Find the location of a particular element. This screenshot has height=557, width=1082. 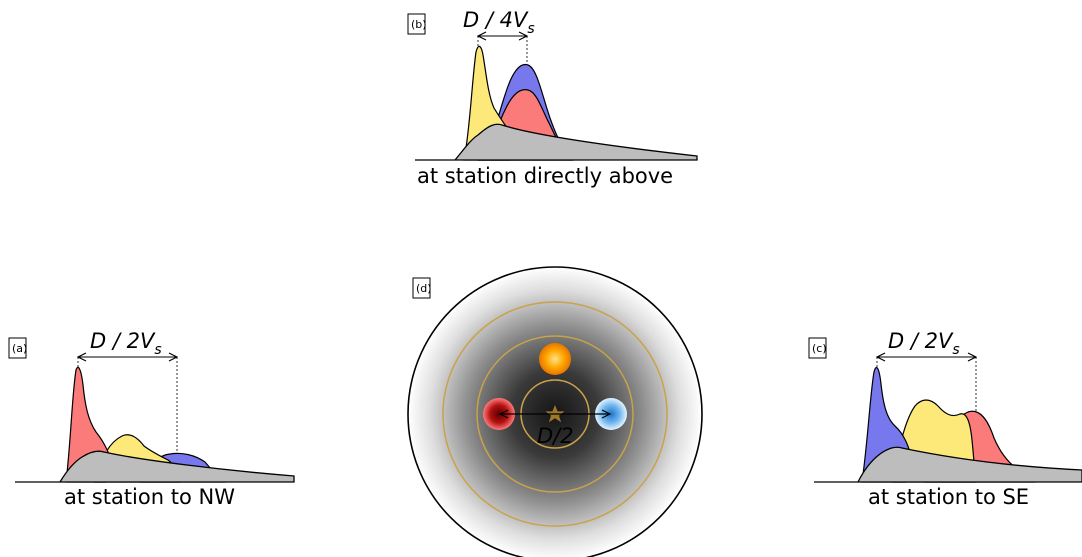

panel-d: D/2 (d) is located at coordinates (555, 411).